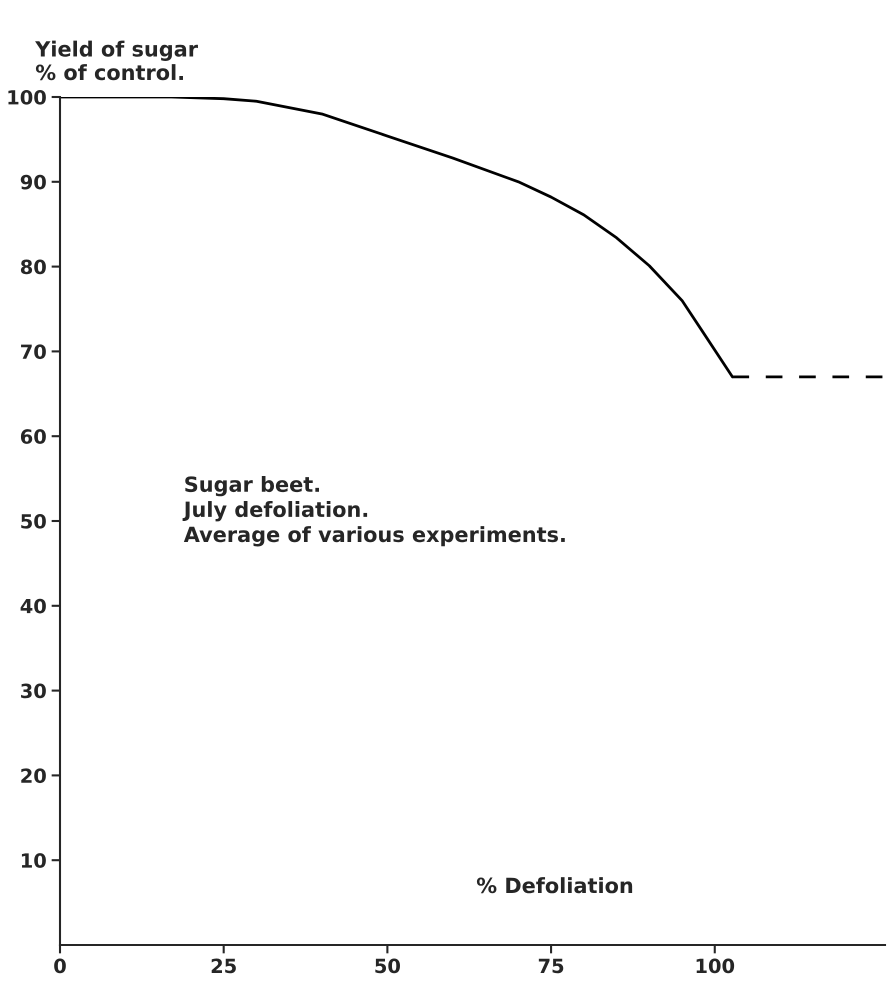 This screenshot has width=894, height=982. What do you see at coordinates (33, 521) in the screenshot?
I see `y-tick-label: 50` at bounding box center [33, 521].